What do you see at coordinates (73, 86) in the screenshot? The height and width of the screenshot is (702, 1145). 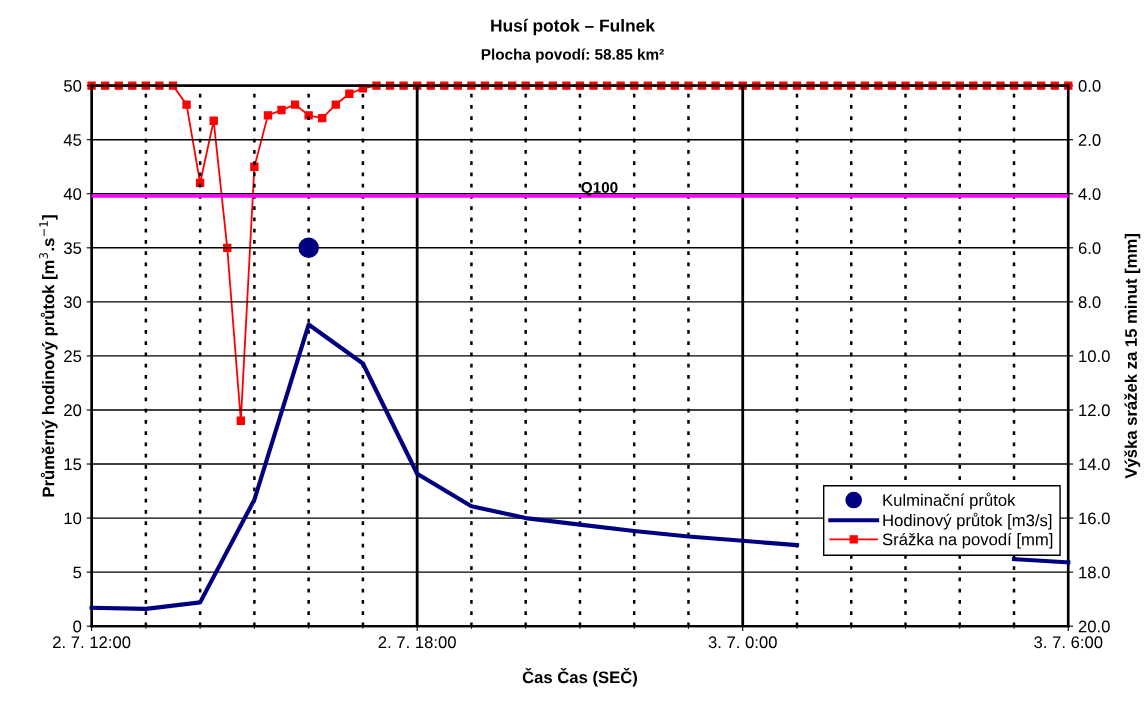 I see `y-tick-label: 50` at bounding box center [73, 86].